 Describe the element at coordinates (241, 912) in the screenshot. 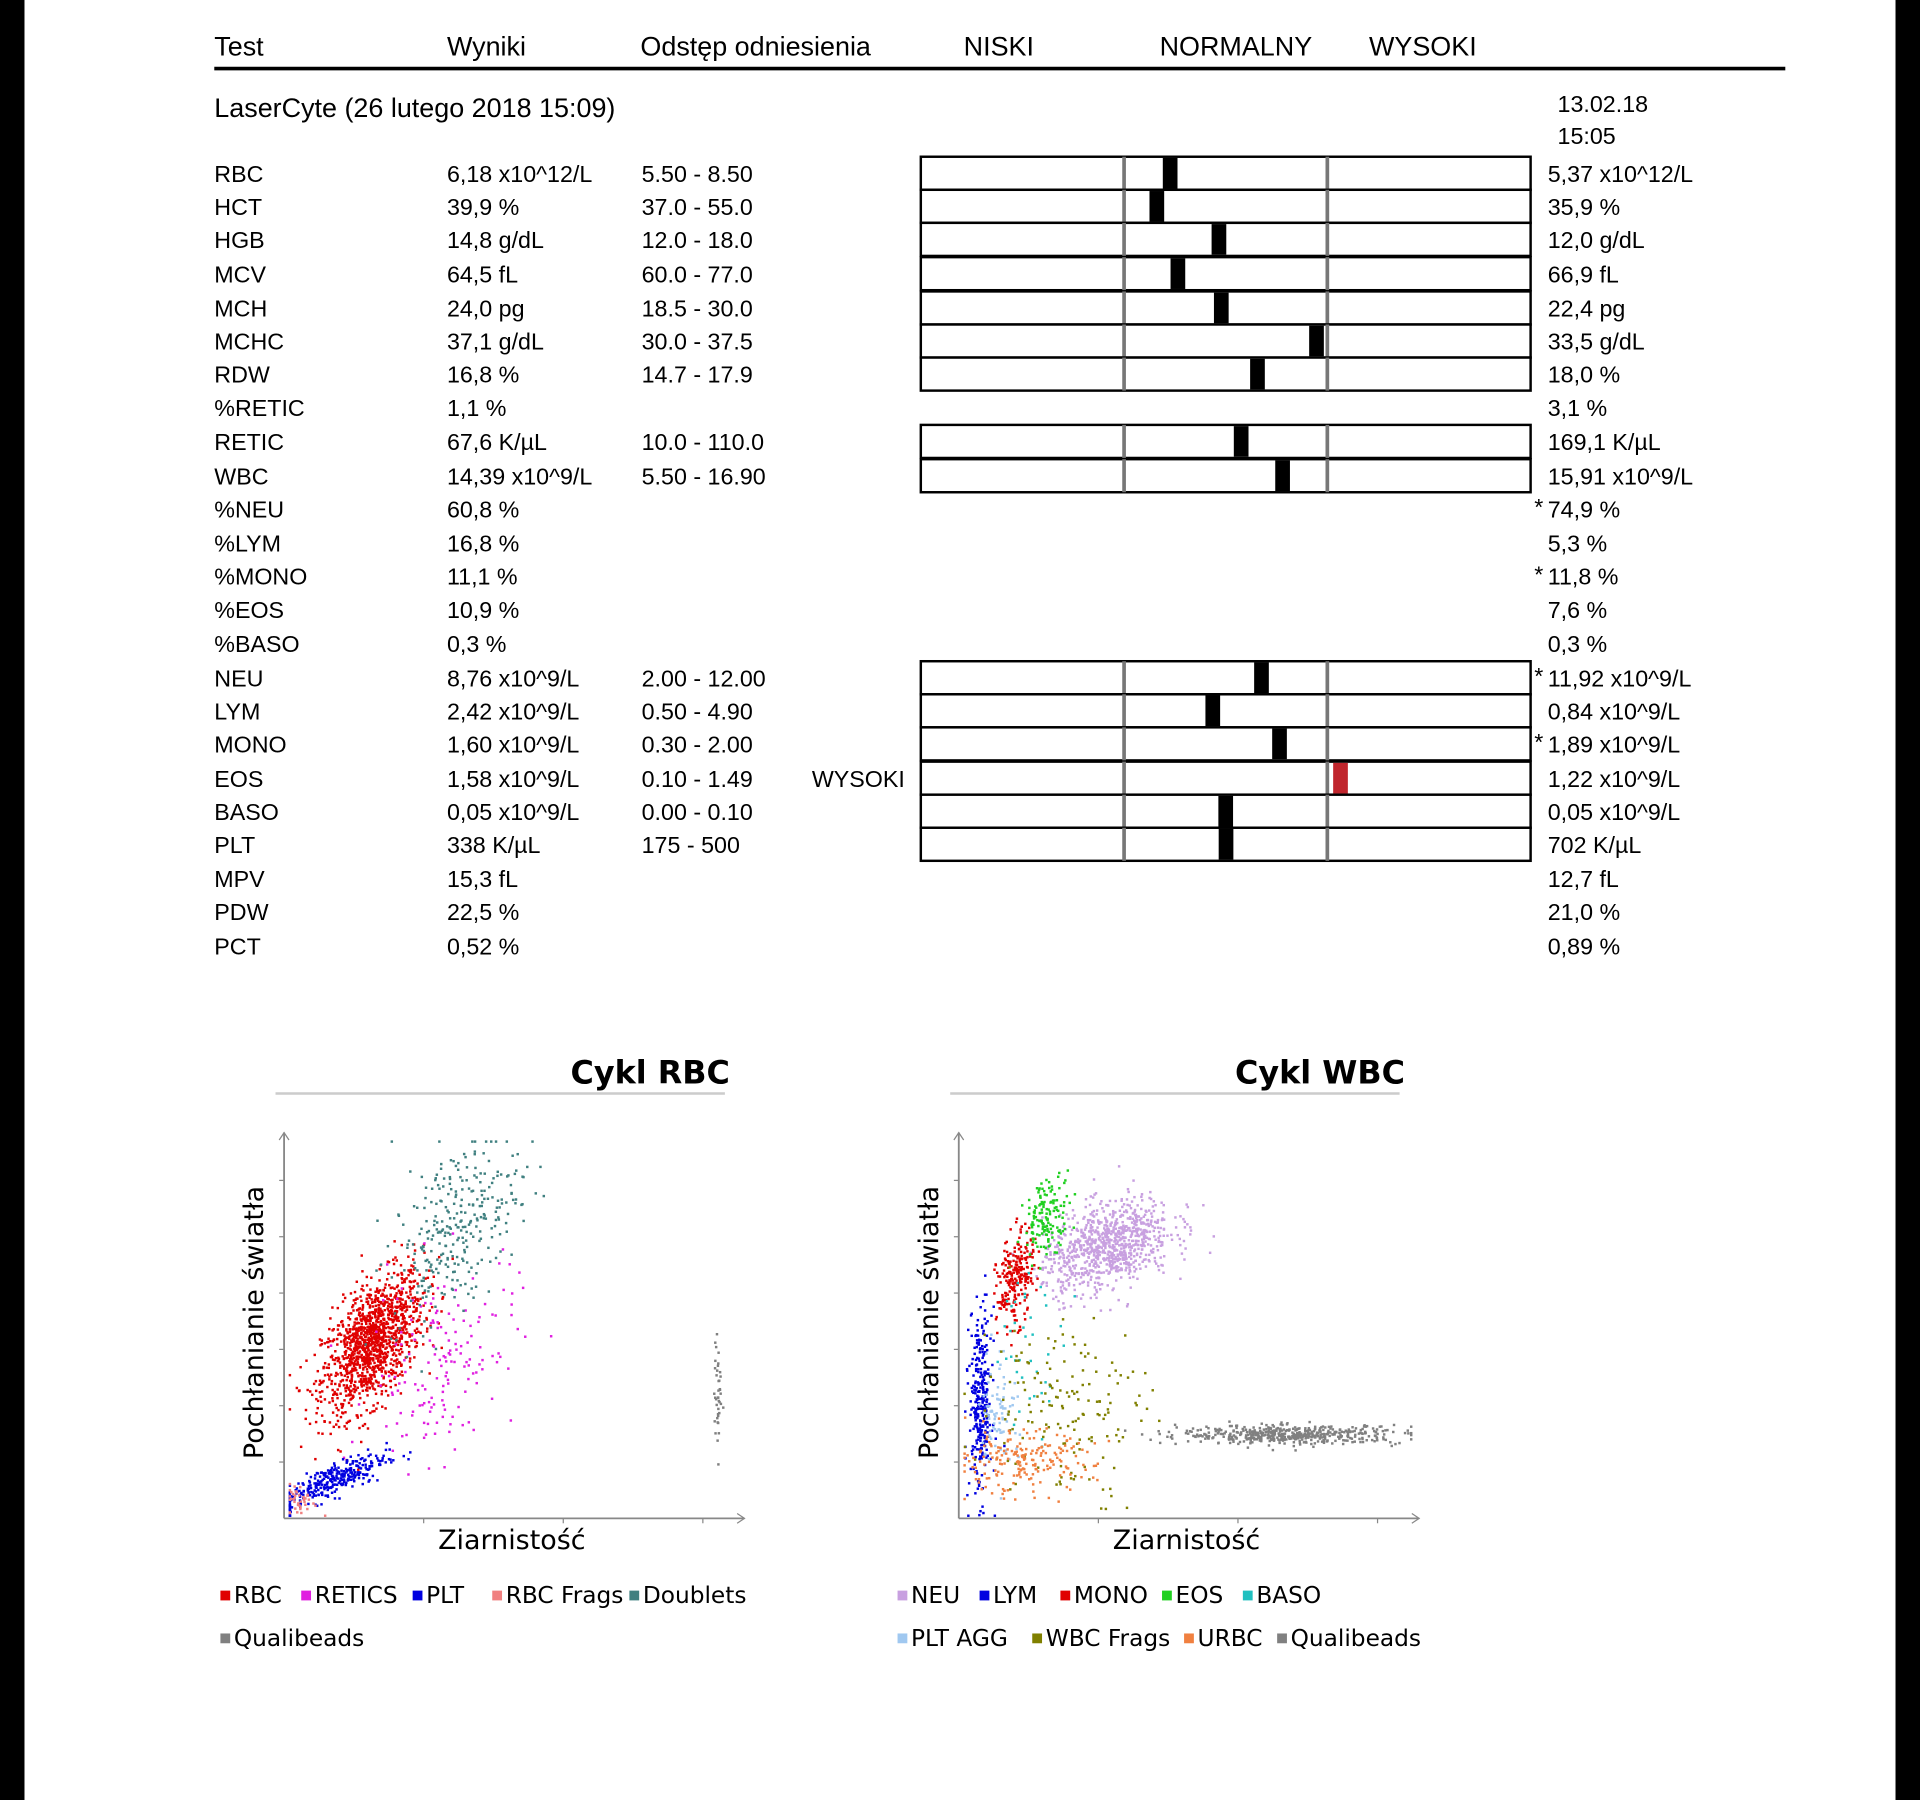

I see `test-name: PDW` at that location.